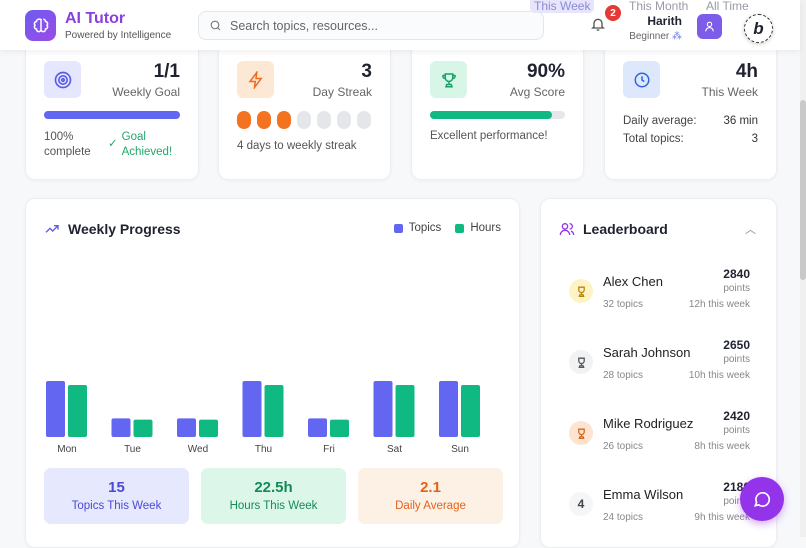 The height and width of the screenshot is (548, 806). I want to click on bar-topics-fri, so click(317, 427).